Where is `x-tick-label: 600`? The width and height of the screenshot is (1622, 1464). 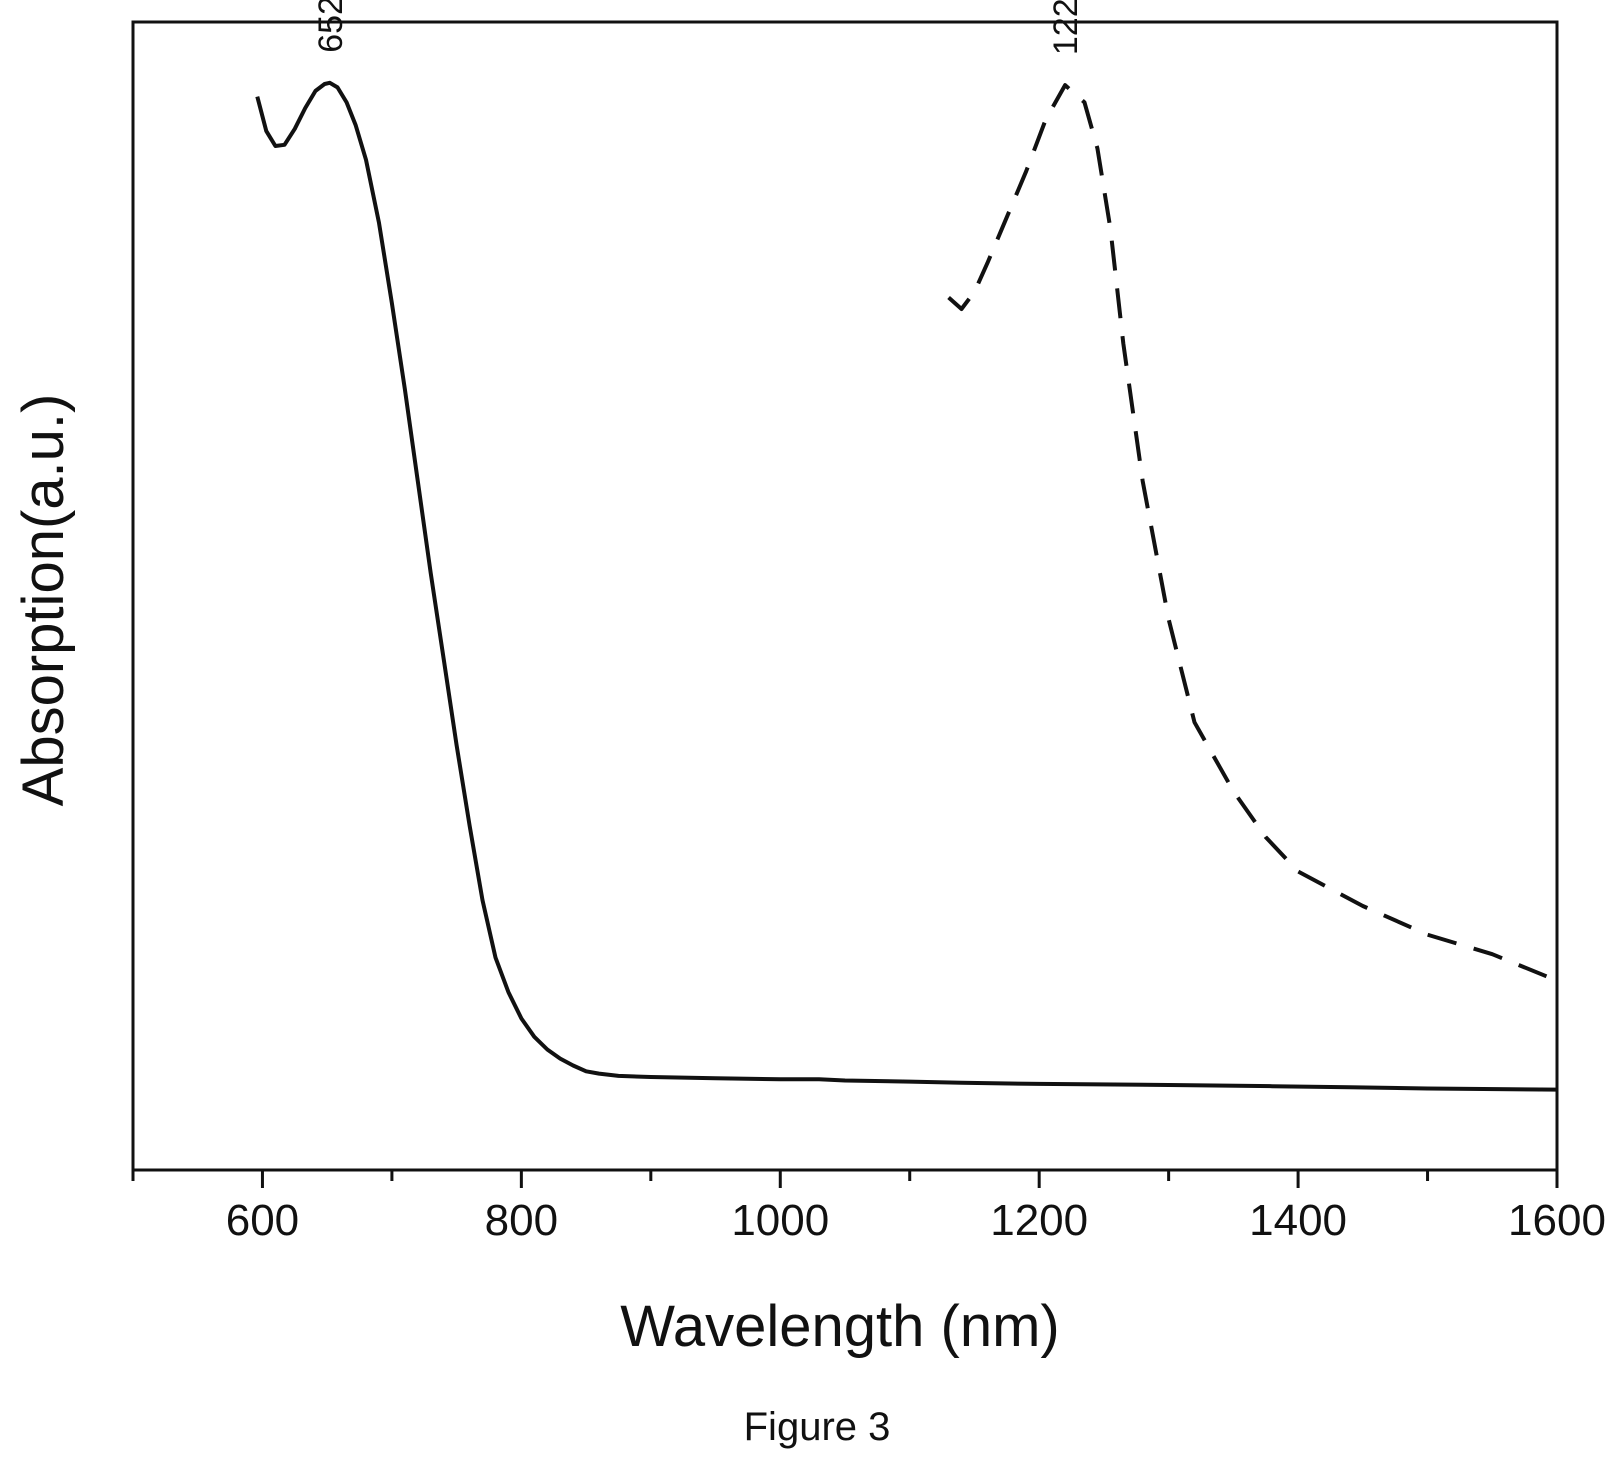
x-tick-label: 600 is located at coordinates (262, 1220).